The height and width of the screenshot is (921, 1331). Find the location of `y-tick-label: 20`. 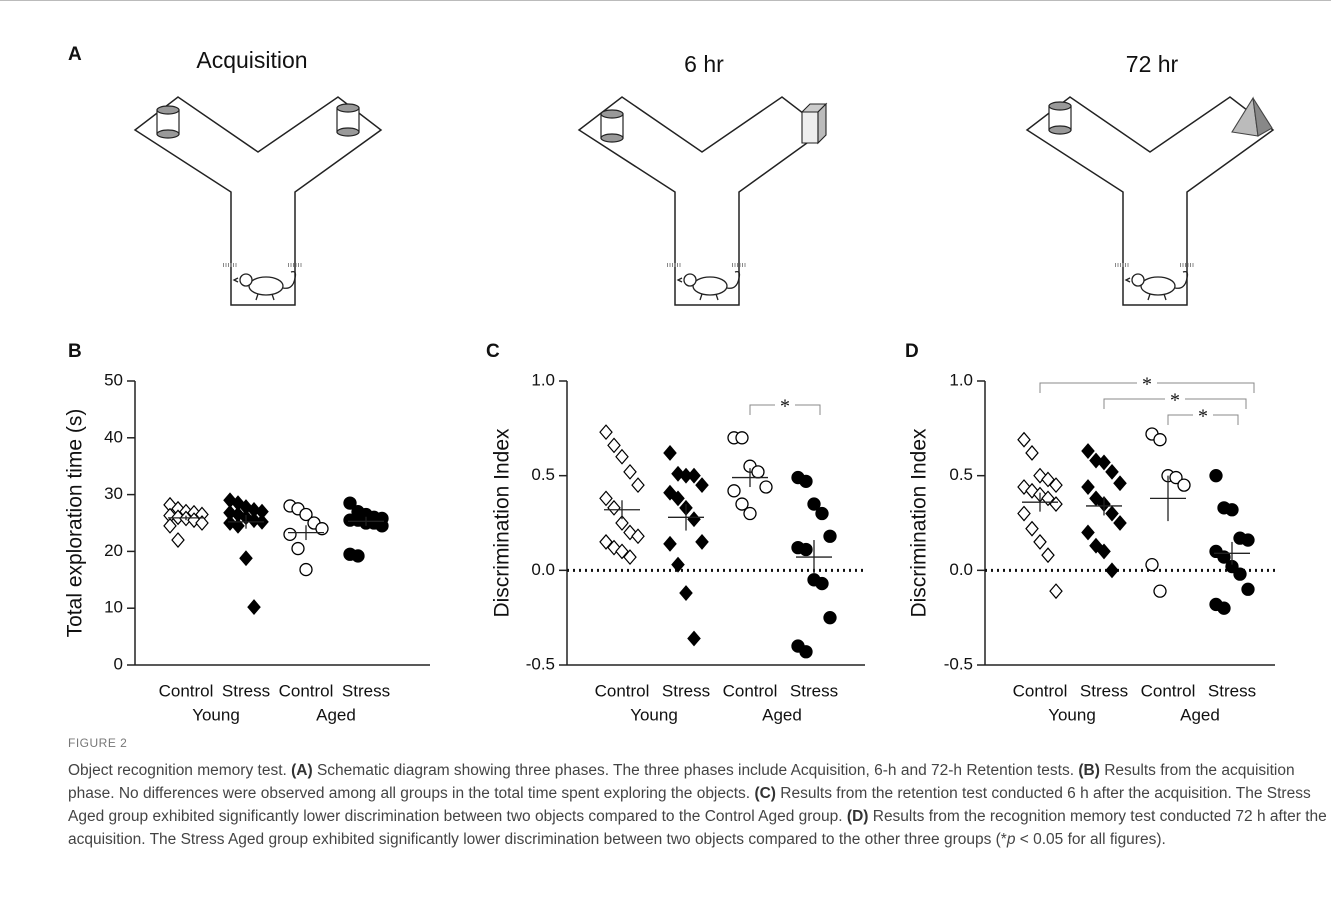

y-tick-label: 20 is located at coordinates (113, 550).